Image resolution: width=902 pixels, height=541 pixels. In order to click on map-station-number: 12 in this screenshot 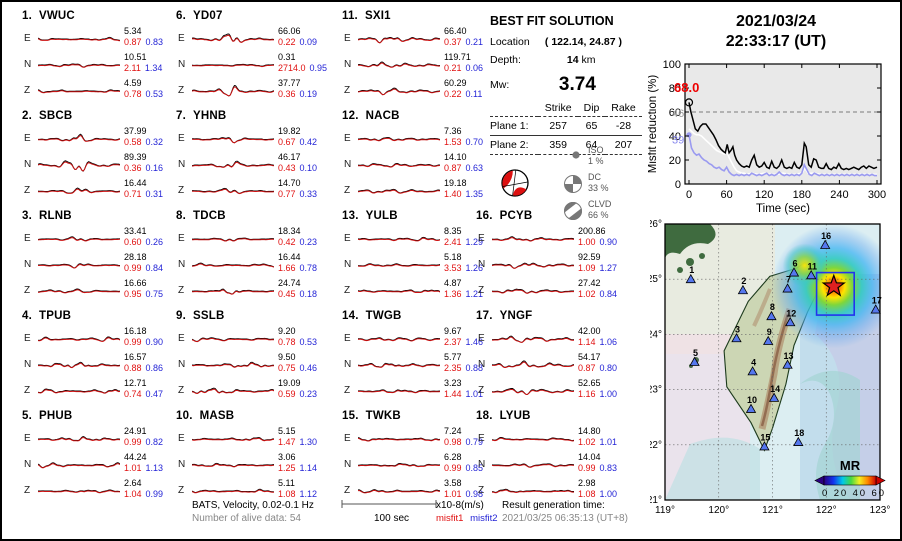, I will do `click(791, 313)`.